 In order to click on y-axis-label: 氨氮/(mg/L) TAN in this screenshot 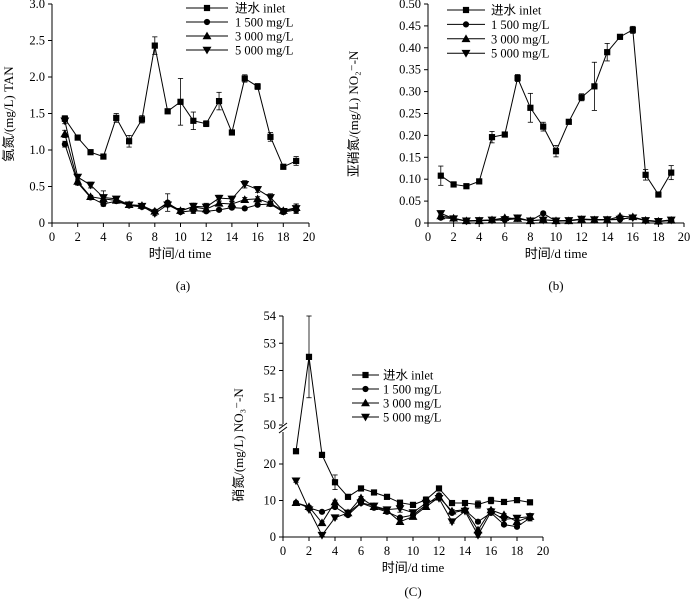, I will do `click(8, 114)`.